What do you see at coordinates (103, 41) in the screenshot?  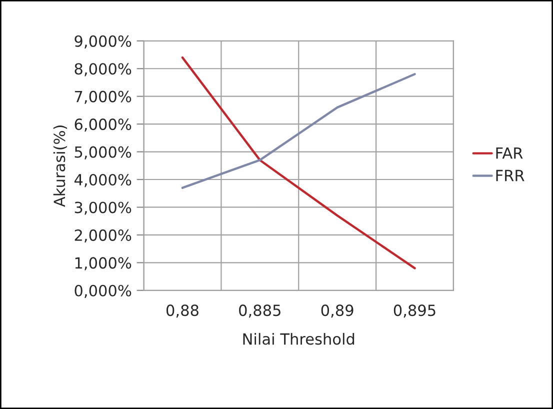 I see `y-tick-label: 9,000%` at bounding box center [103, 41].